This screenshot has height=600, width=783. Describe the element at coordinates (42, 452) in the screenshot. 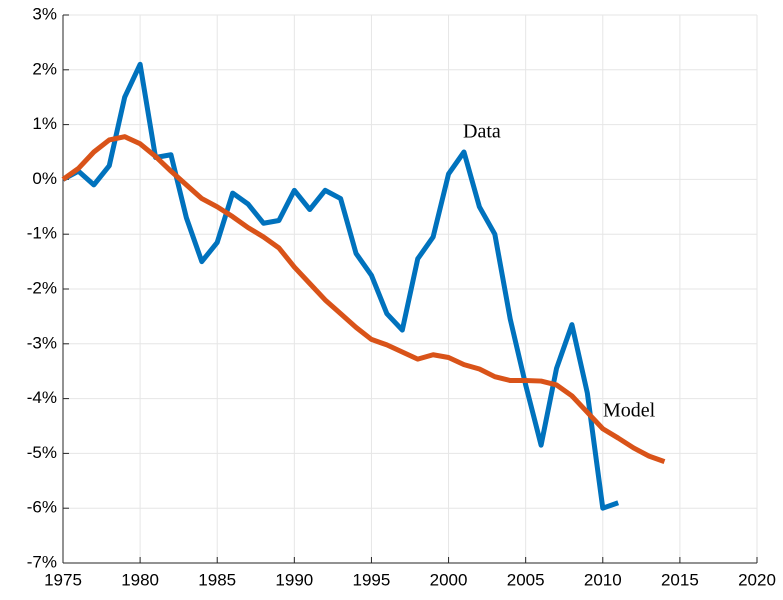

I see `y-tick-label: -5%` at that location.